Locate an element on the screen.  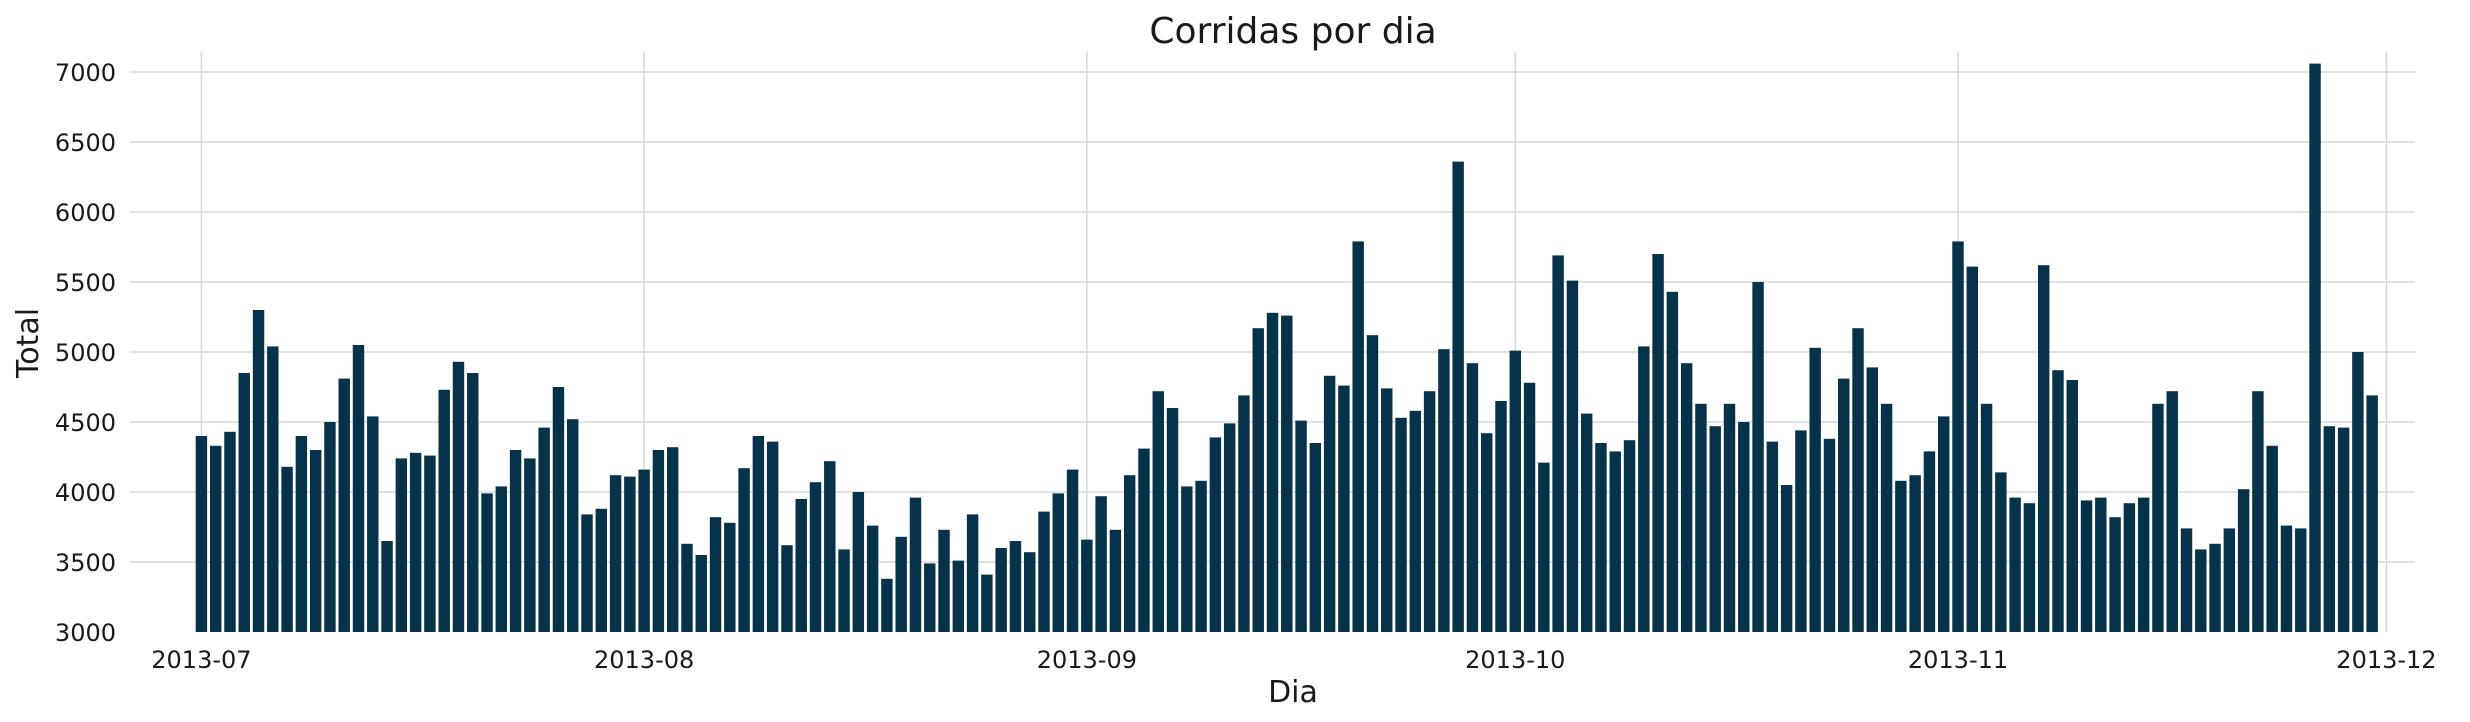
y-tick-label: 5000 is located at coordinates (85, 353).